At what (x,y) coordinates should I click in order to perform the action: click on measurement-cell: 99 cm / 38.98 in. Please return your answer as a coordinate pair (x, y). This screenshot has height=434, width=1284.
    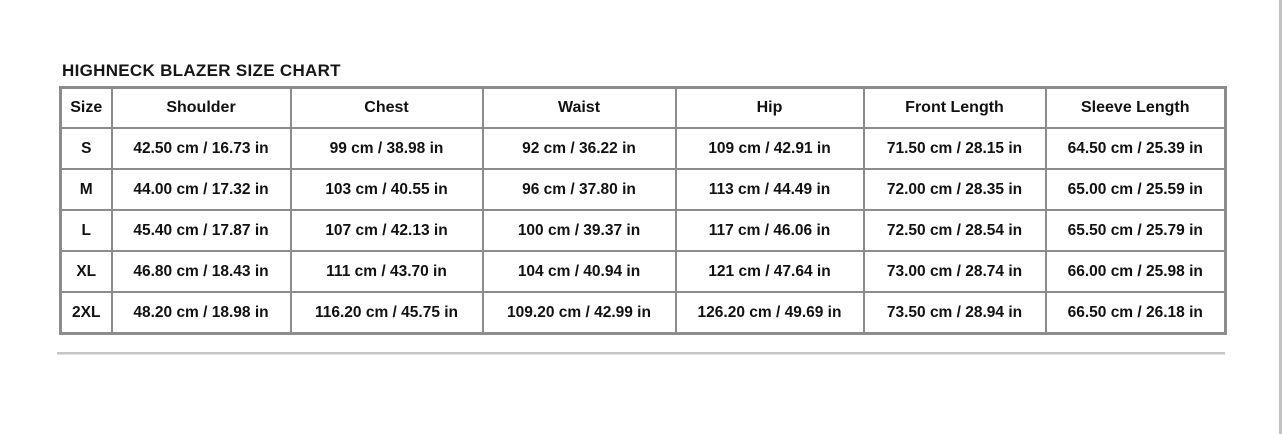
    Looking at the image, I should click on (386, 148).